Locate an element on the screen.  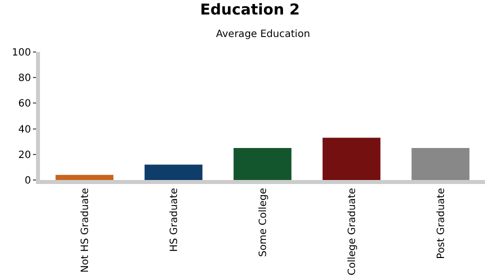
x-tick-label: Some College is located at coordinates (263, 222).